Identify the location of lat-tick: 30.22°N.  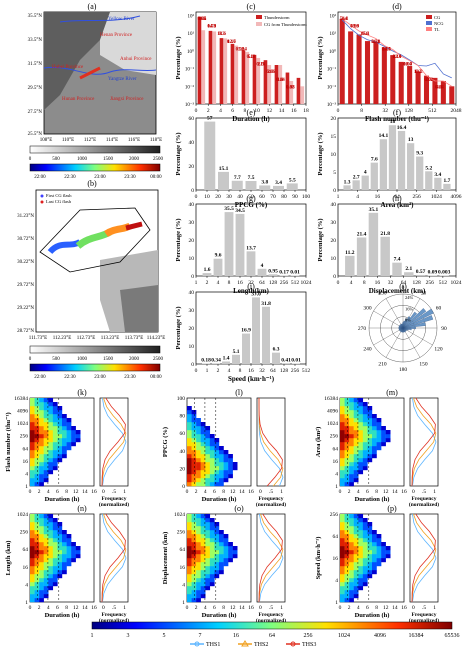
(25, 262).